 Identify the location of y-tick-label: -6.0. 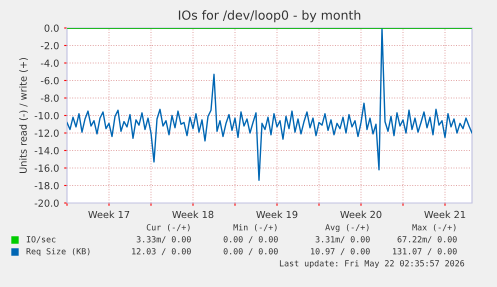
(49, 80).